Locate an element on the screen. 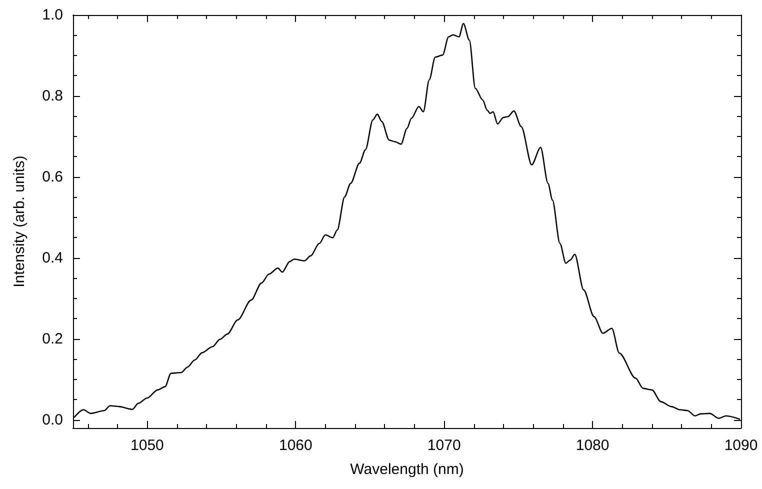 Image resolution: width=762 pixels, height=489 pixels. x-tick-label: 1090 is located at coordinates (741, 445).